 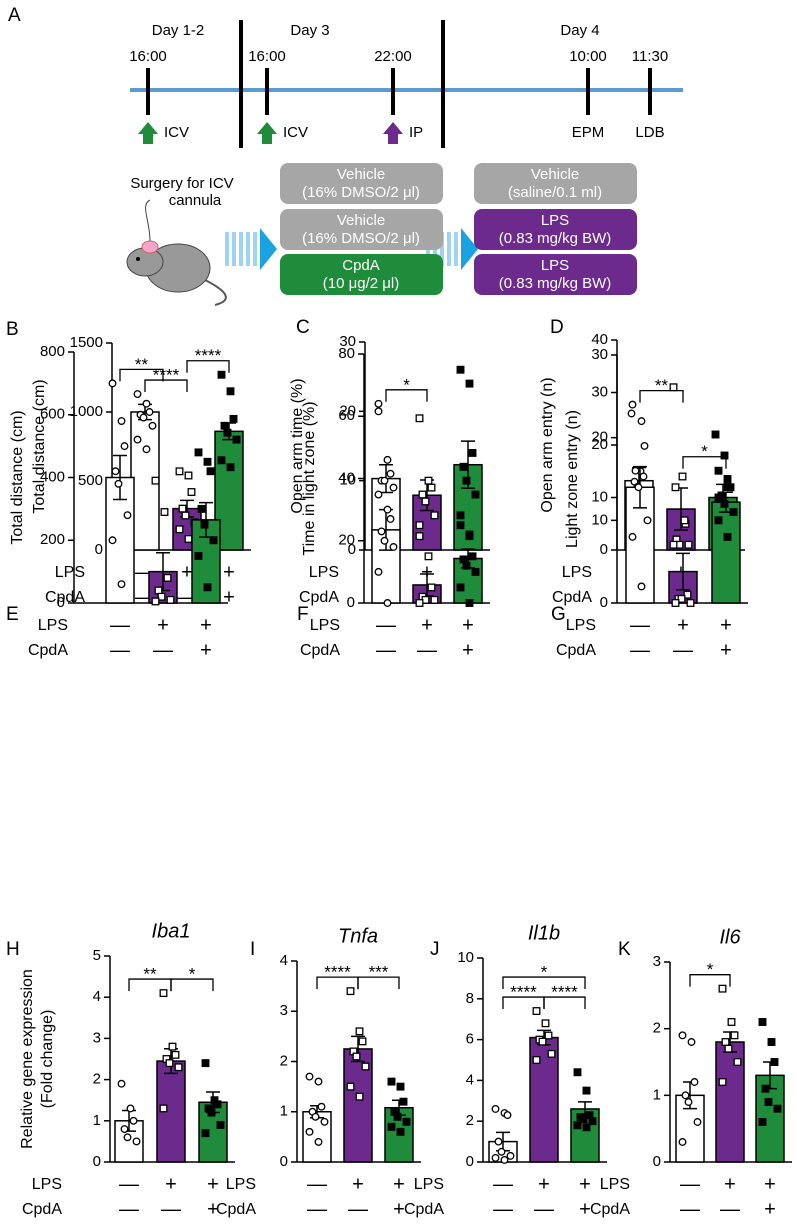 I want to click on treatment-text: Vehicle, so click(x=361, y=174).